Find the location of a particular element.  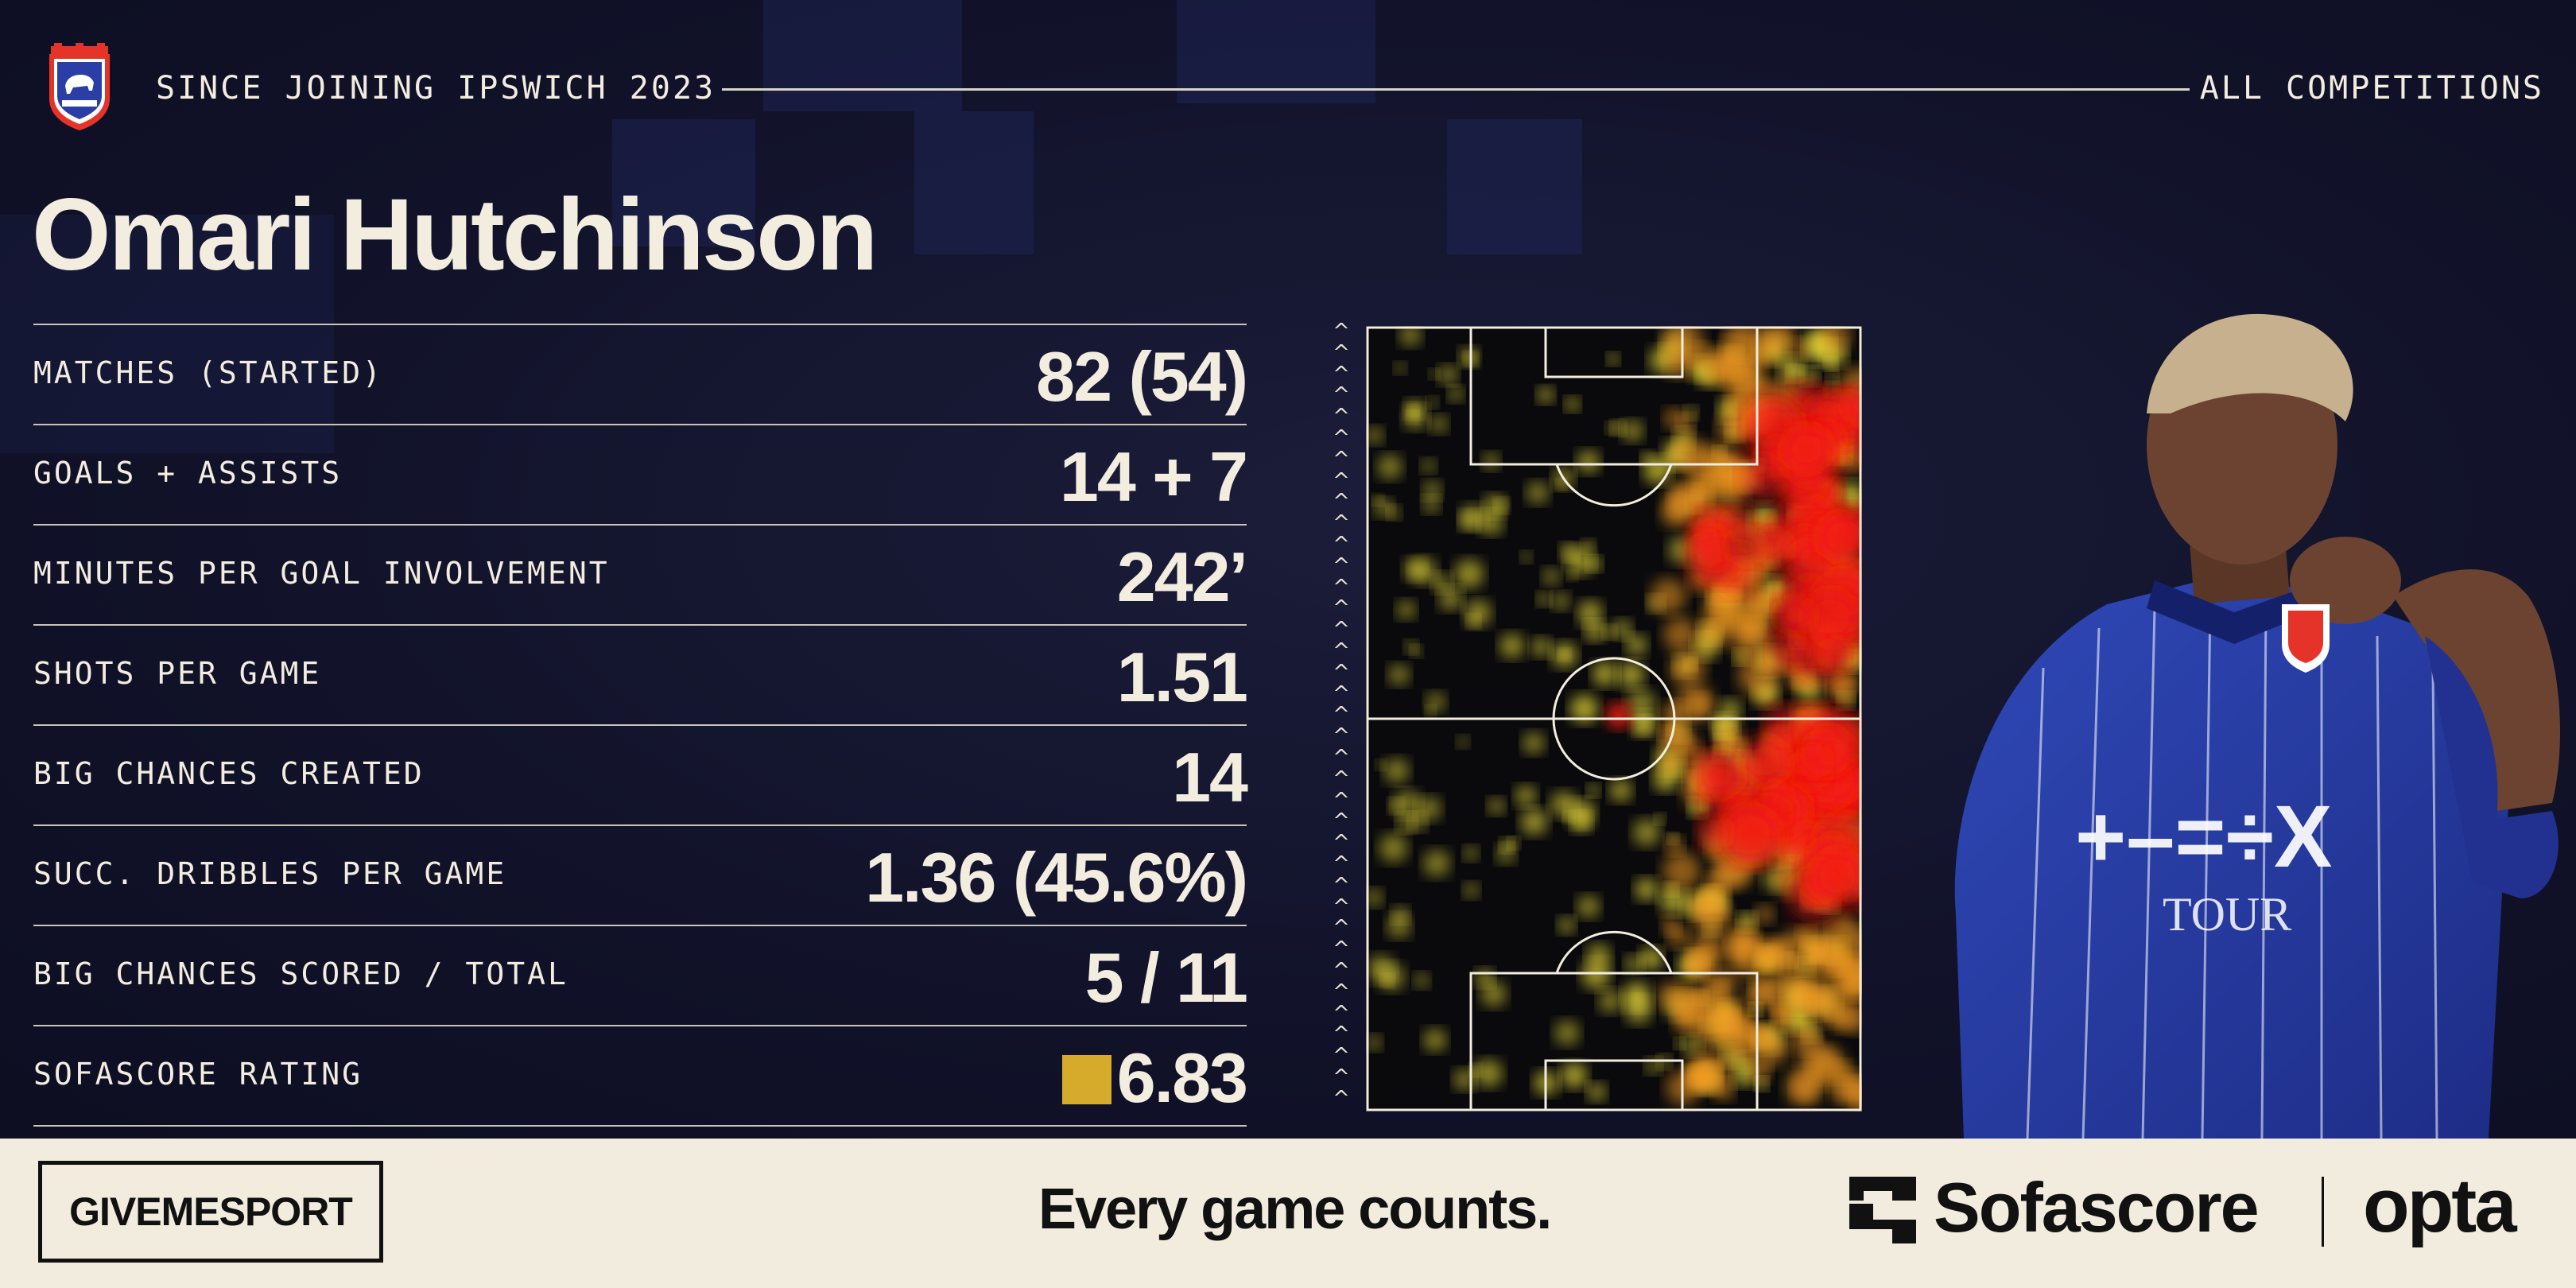

tagline: Every game counts. is located at coordinates (1295, 1209).